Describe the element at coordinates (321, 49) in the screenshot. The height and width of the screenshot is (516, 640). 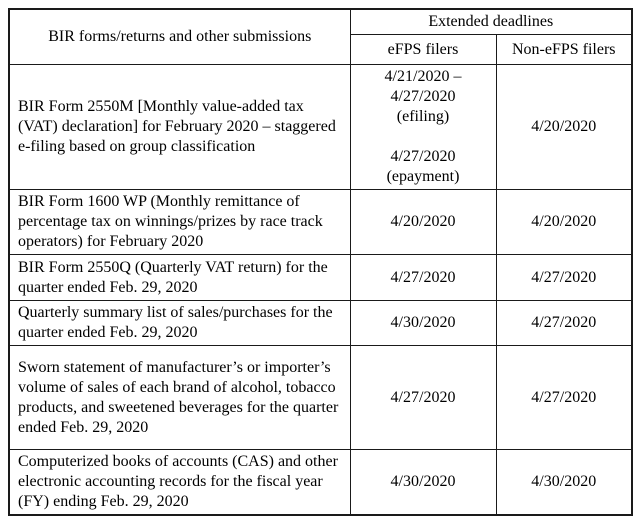
I see `header-row-sub: eFPS filers Non-eFPS filers` at that location.